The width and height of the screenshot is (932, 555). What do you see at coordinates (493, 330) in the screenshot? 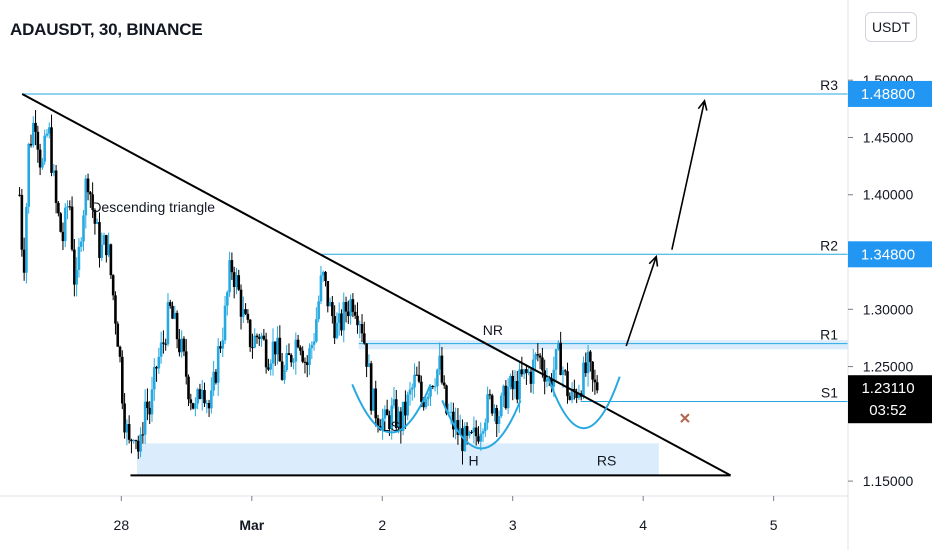
I see `nr-label: NR` at bounding box center [493, 330].